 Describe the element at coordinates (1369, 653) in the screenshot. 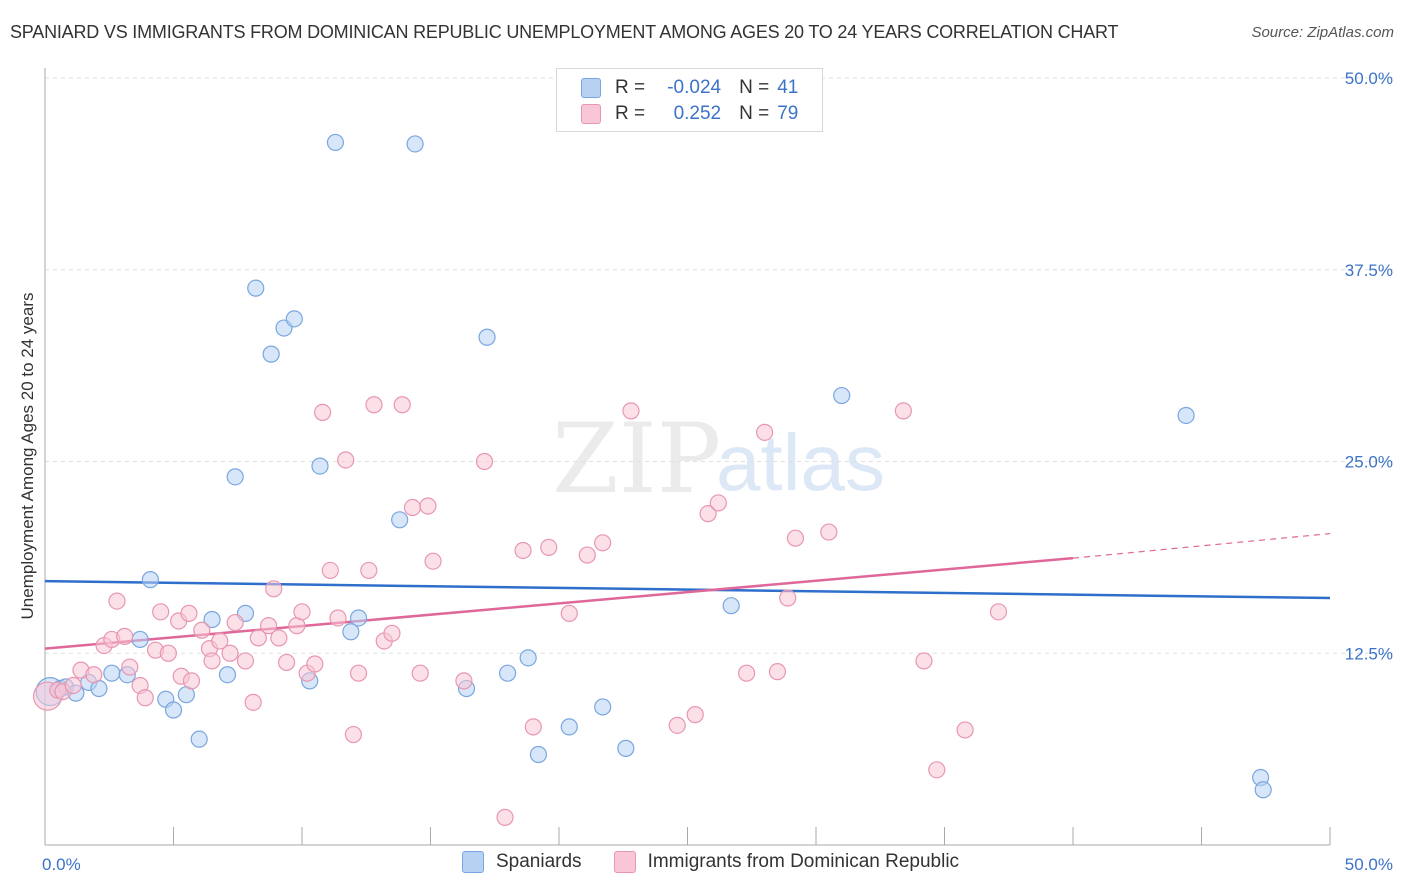

I see `y-tick-label: 12.5%` at that location.